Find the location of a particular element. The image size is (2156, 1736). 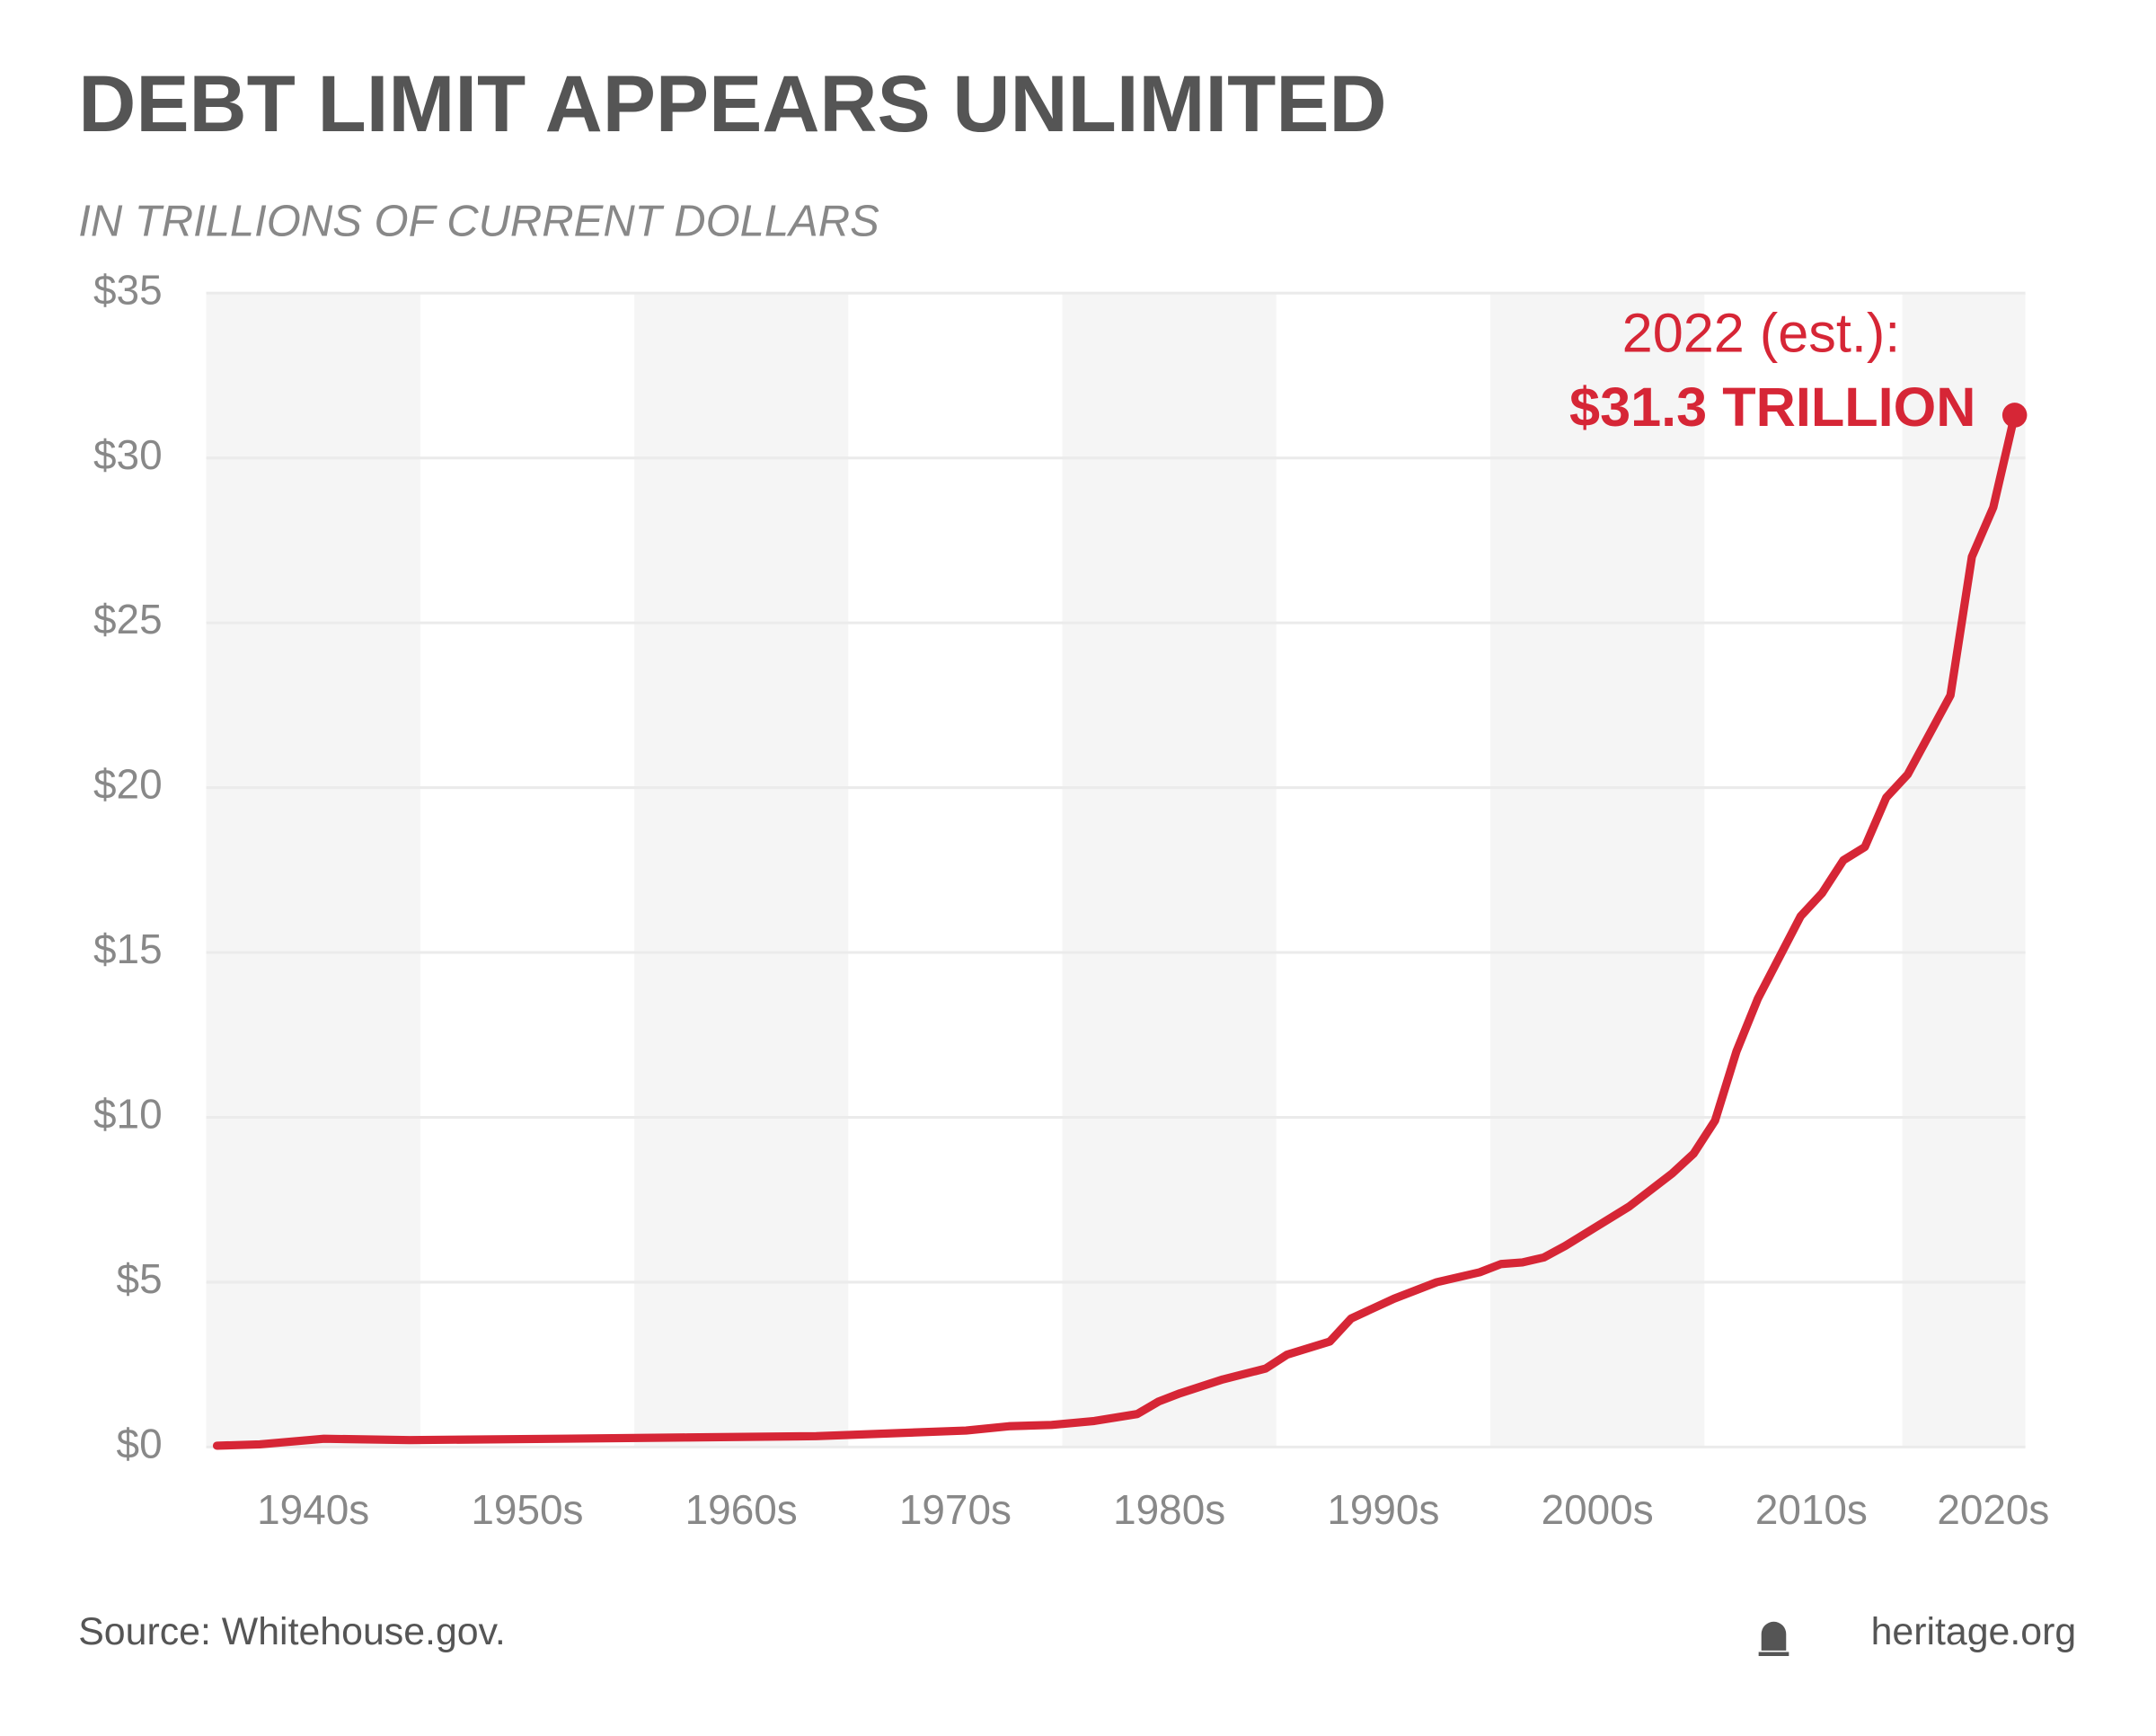

y-tick-label: $35 is located at coordinates (128, 289).